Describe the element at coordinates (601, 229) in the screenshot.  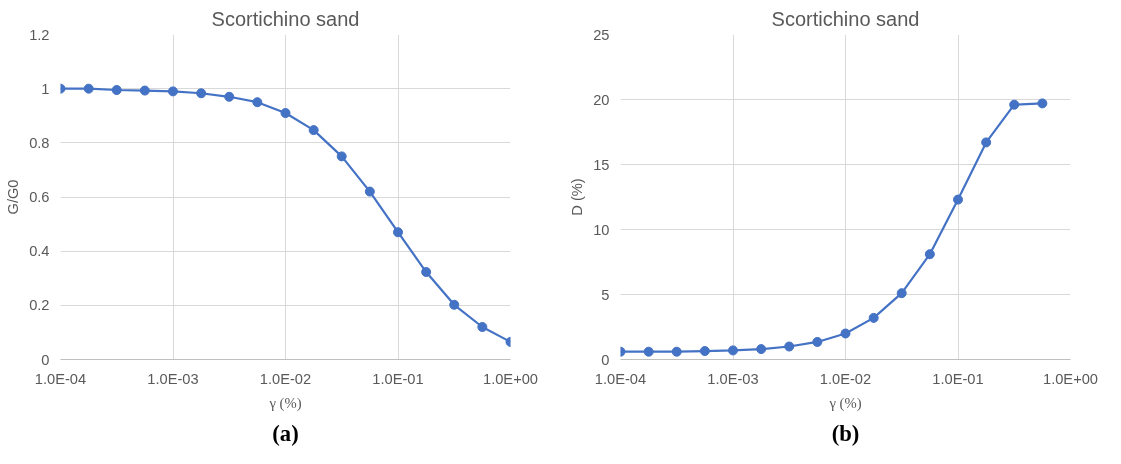
I see `y-tick-label: 10` at that location.